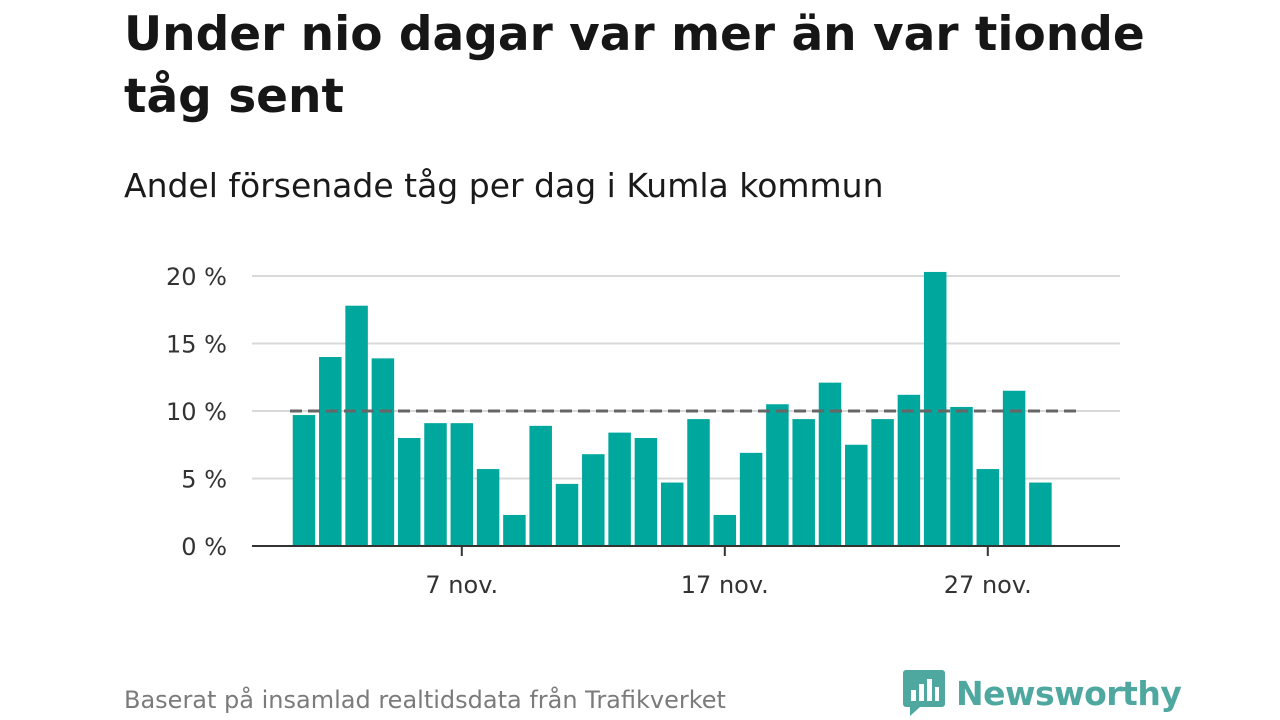 Image resolution: width=1280 pixels, height=720 pixels. Describe the element at coordinates (196, 277) in the screenshot. I see `y-tick-label: 20 %` at that location.